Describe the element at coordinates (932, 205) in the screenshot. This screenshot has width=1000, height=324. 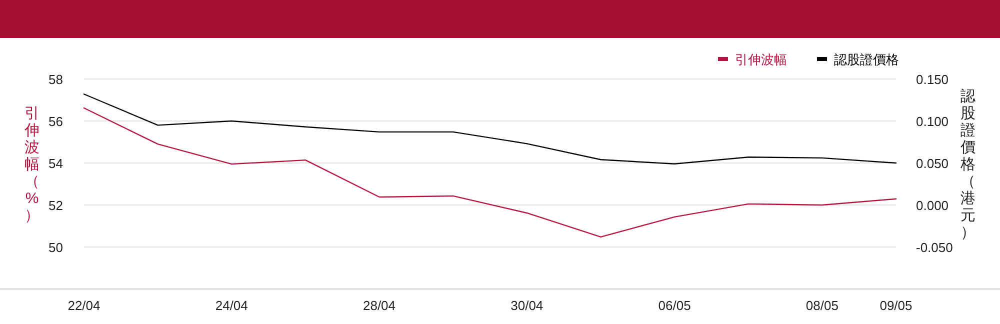
I see `y2-tick-label: 0.000` at that location.